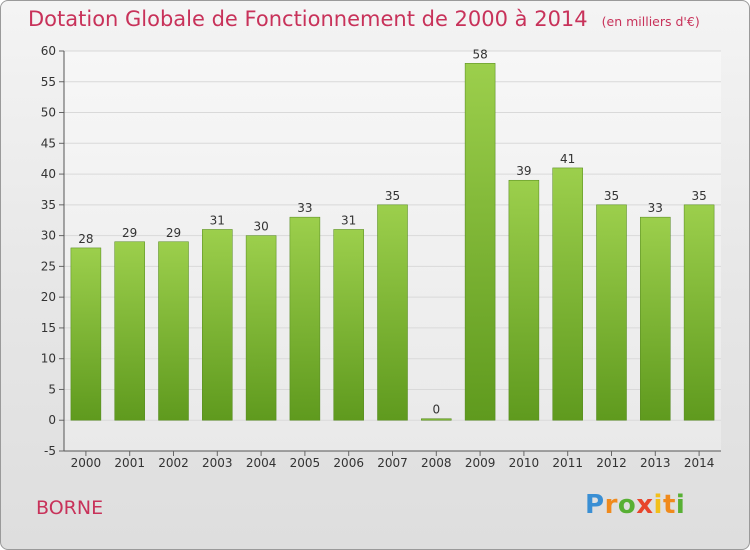 The height and width of the screenshot is (550, 750). What do you see at coordinates (348, 463) in the screenshot?
I see `x-tick-label-2006: 2006` at bounding box center [348, 463].